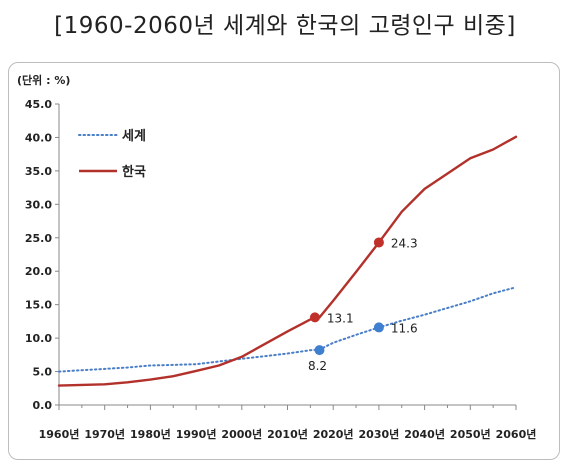  I want to click on x-tick-label: 1980년, so click(150, 434).